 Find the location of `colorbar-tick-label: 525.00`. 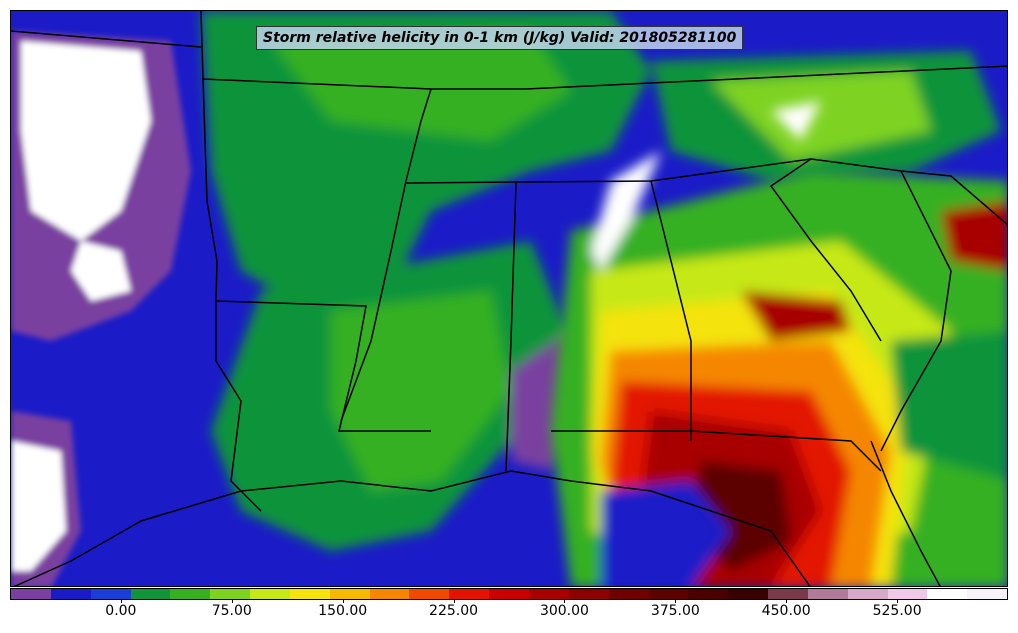

colorbar-tick-label: 525.00 is located at coordinates (897, 611).